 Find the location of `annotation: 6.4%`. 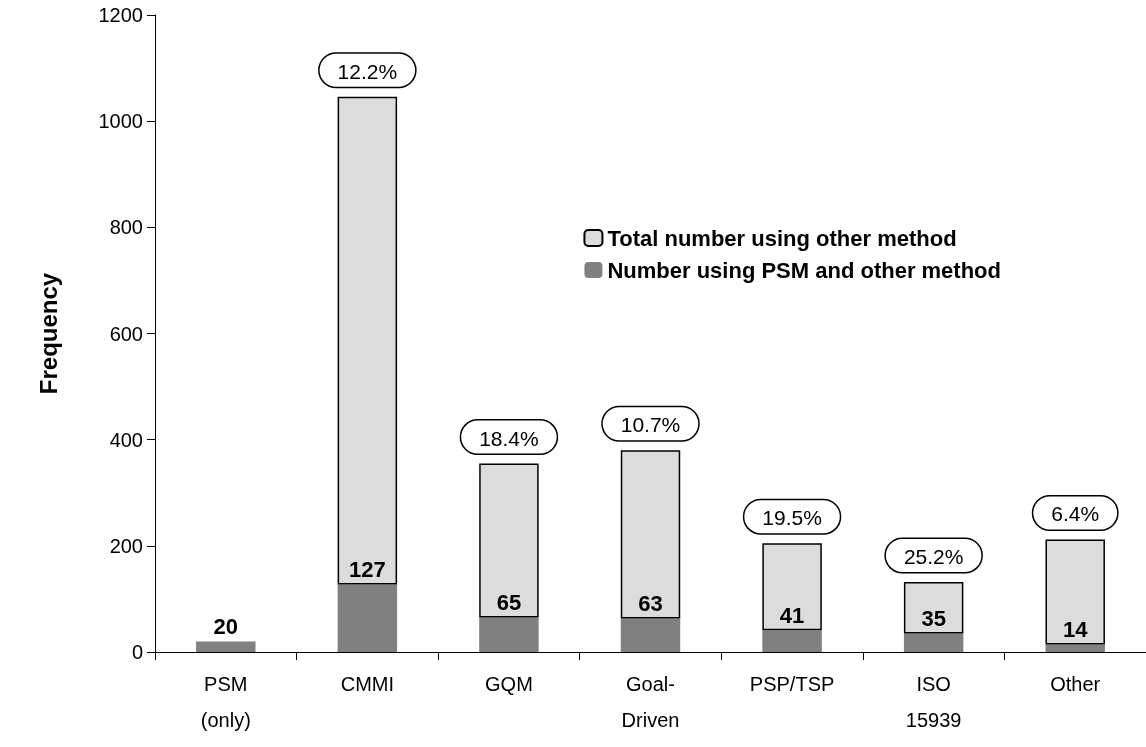

annotation: 6.4% is located at coordinates (1075, 514).